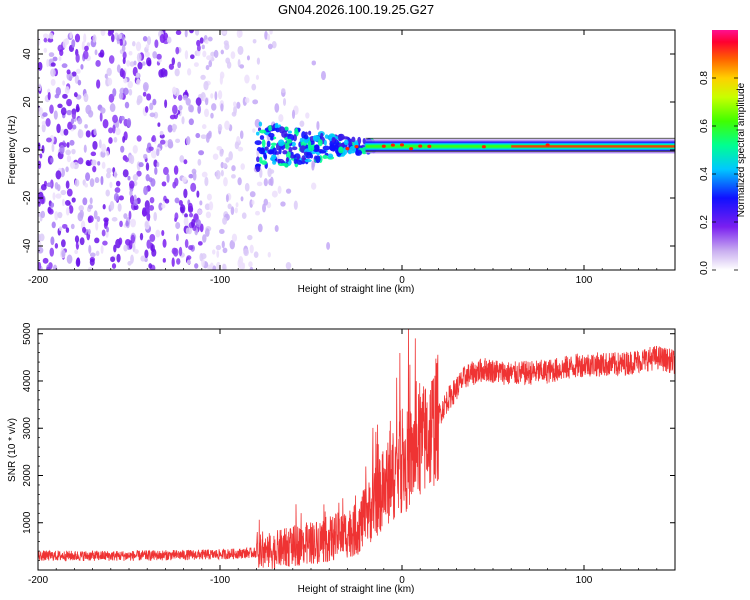 This screenshot has width=750, height=600. I want to click on signal-peak-line, so click(593, 146).